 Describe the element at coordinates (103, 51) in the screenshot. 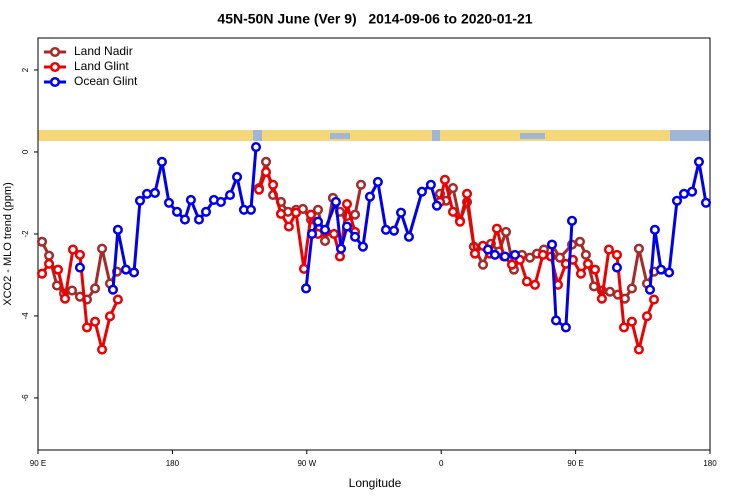

I see `legend-label: Land Nadir` at that location.